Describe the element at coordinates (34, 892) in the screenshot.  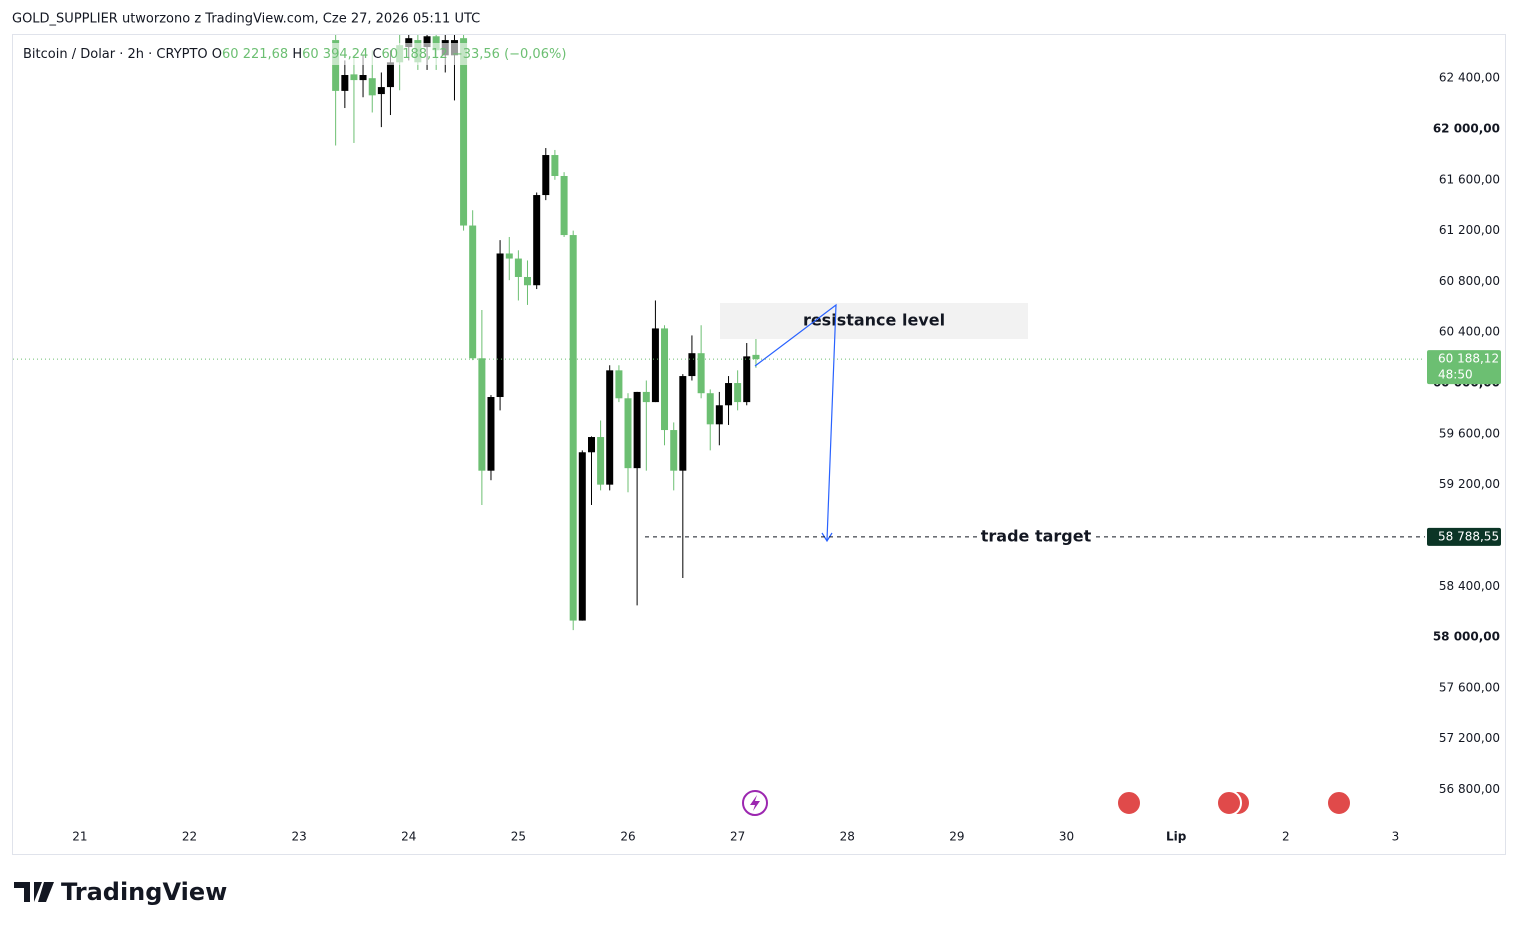
I see `logo-mark` at that location.